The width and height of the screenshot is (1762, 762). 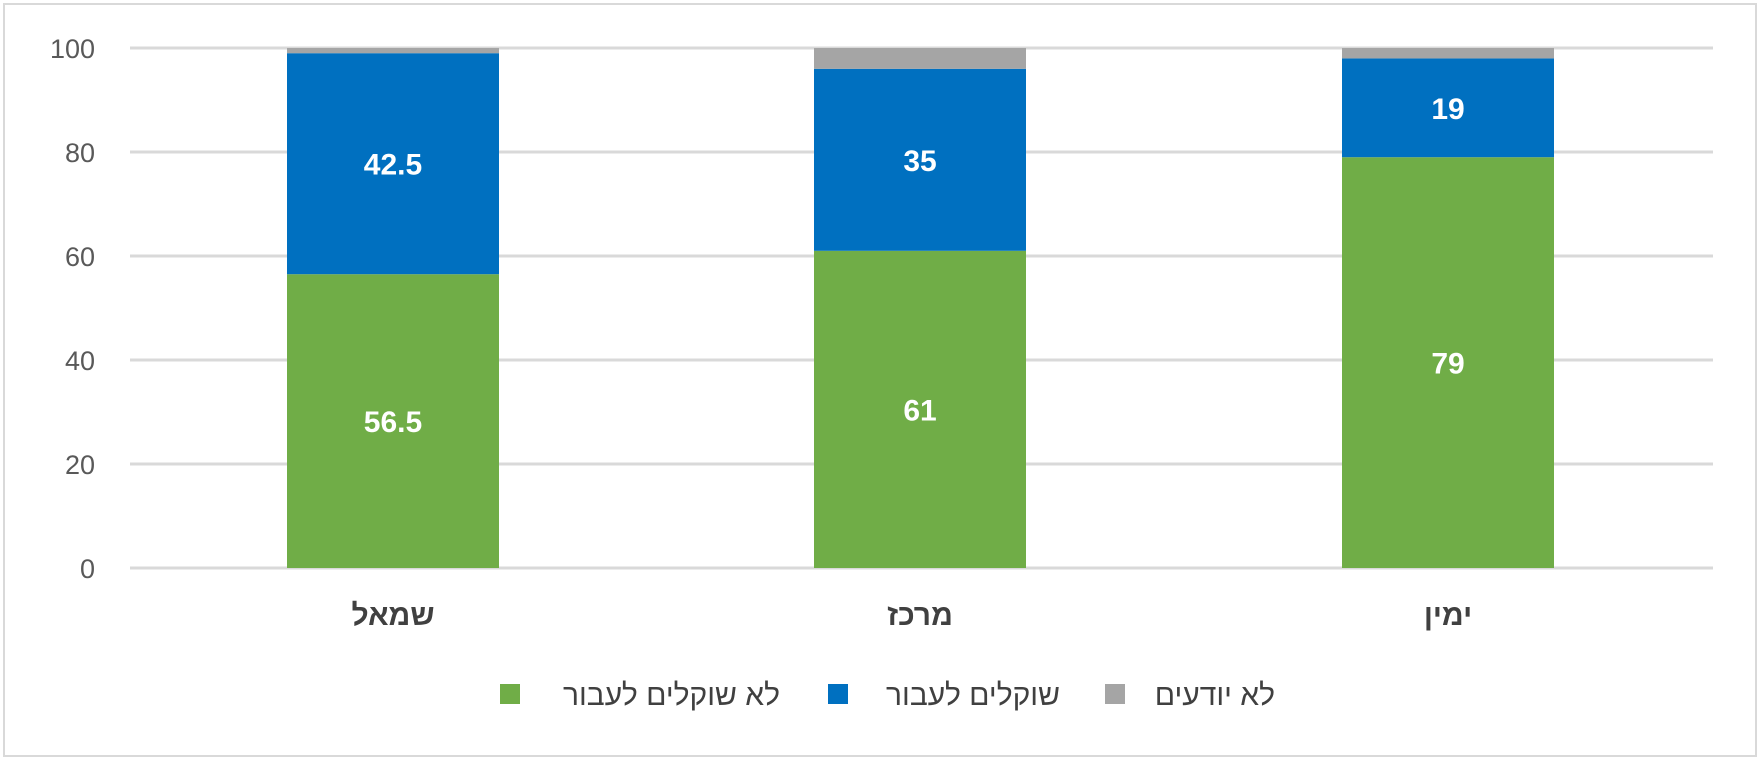 What do you see at coordinates (87, 569) in the screenshot?
I see `y-tick-label: 0` at bounding box center [87, 569].